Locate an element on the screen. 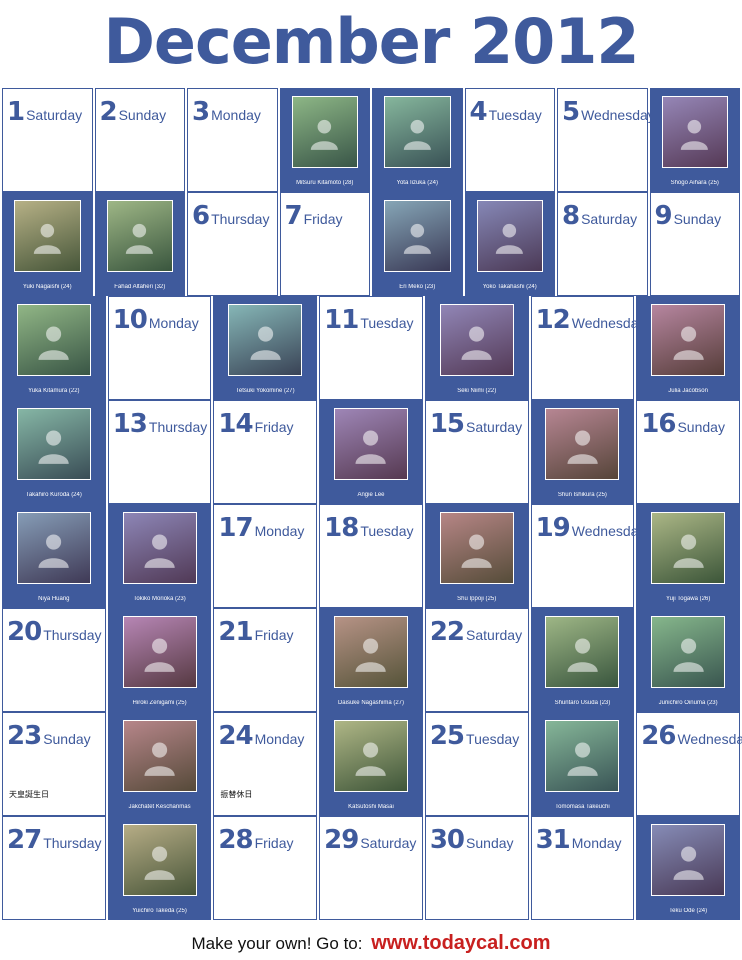 This screenshot has width=742, height=960. day-label: 9 Sunday is located at coordinates (688, 216).